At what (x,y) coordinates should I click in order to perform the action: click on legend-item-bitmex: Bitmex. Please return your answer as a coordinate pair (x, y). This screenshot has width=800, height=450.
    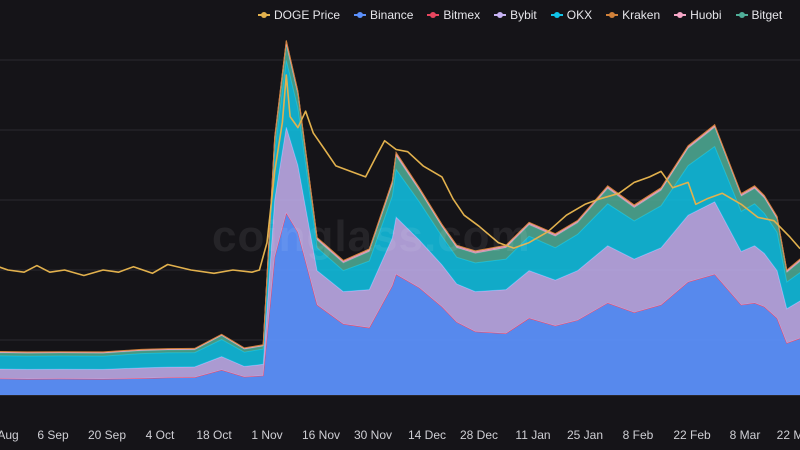
    Looking at the image, I should click on (453, 15).